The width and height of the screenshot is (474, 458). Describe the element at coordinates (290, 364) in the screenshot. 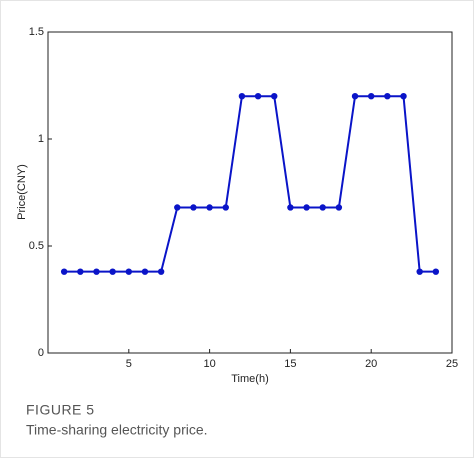

I see `x-tick-label: 15` at that location.